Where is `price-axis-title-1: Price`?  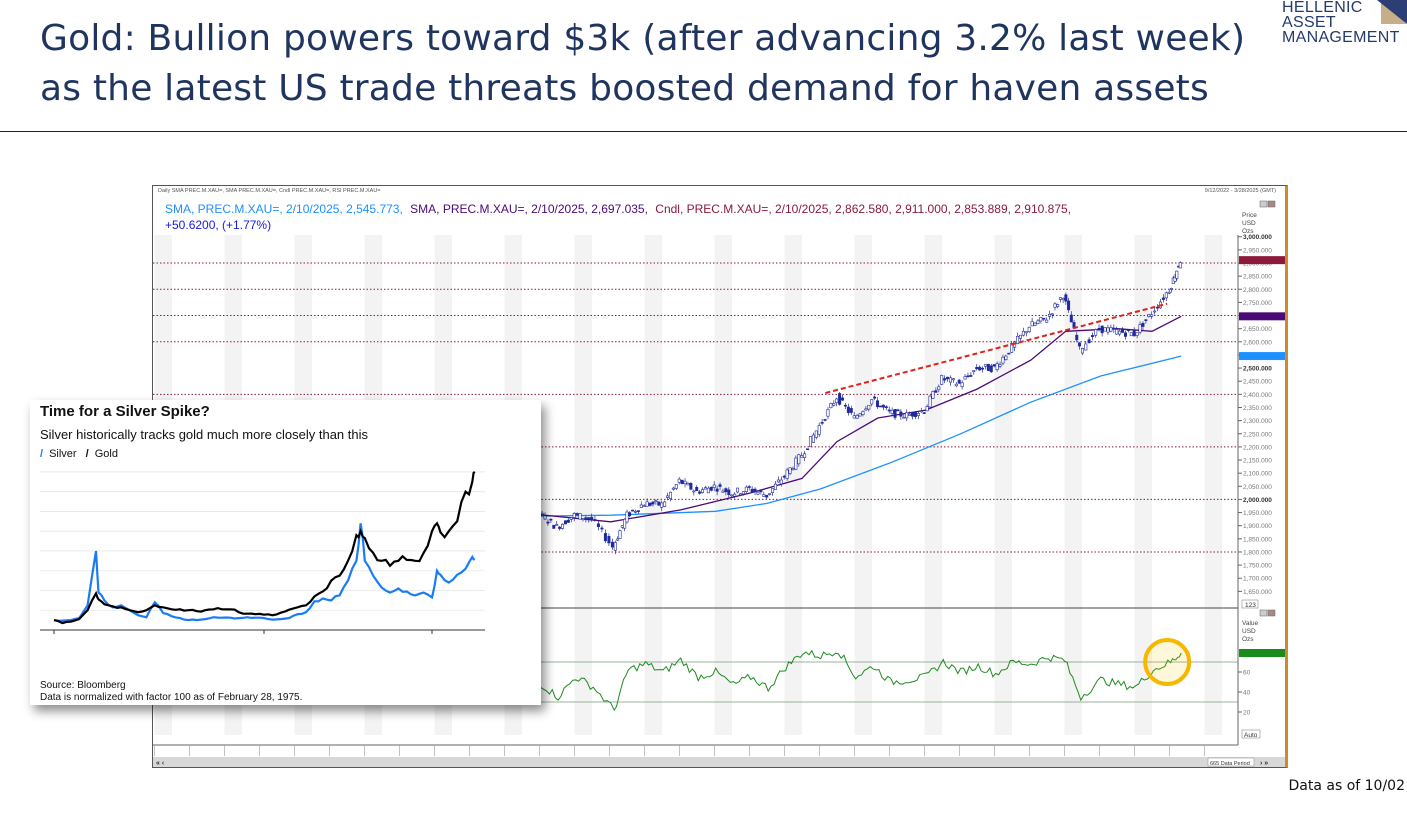 price-axis-title-1: Price is located at coordinates (1249, 215).